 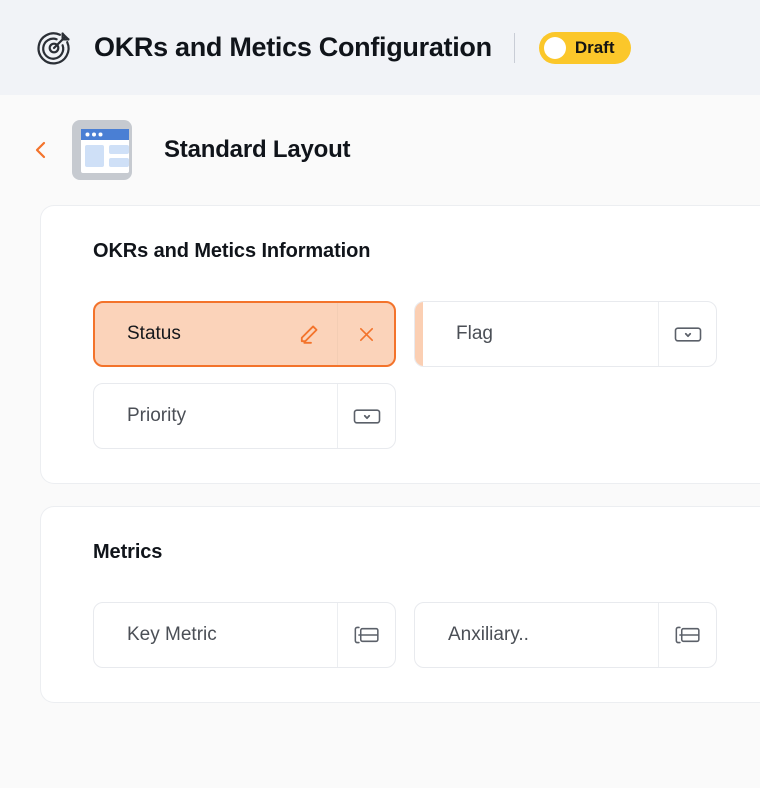 I want to click on status-toggle: Draft, so click(x=584, y=47).